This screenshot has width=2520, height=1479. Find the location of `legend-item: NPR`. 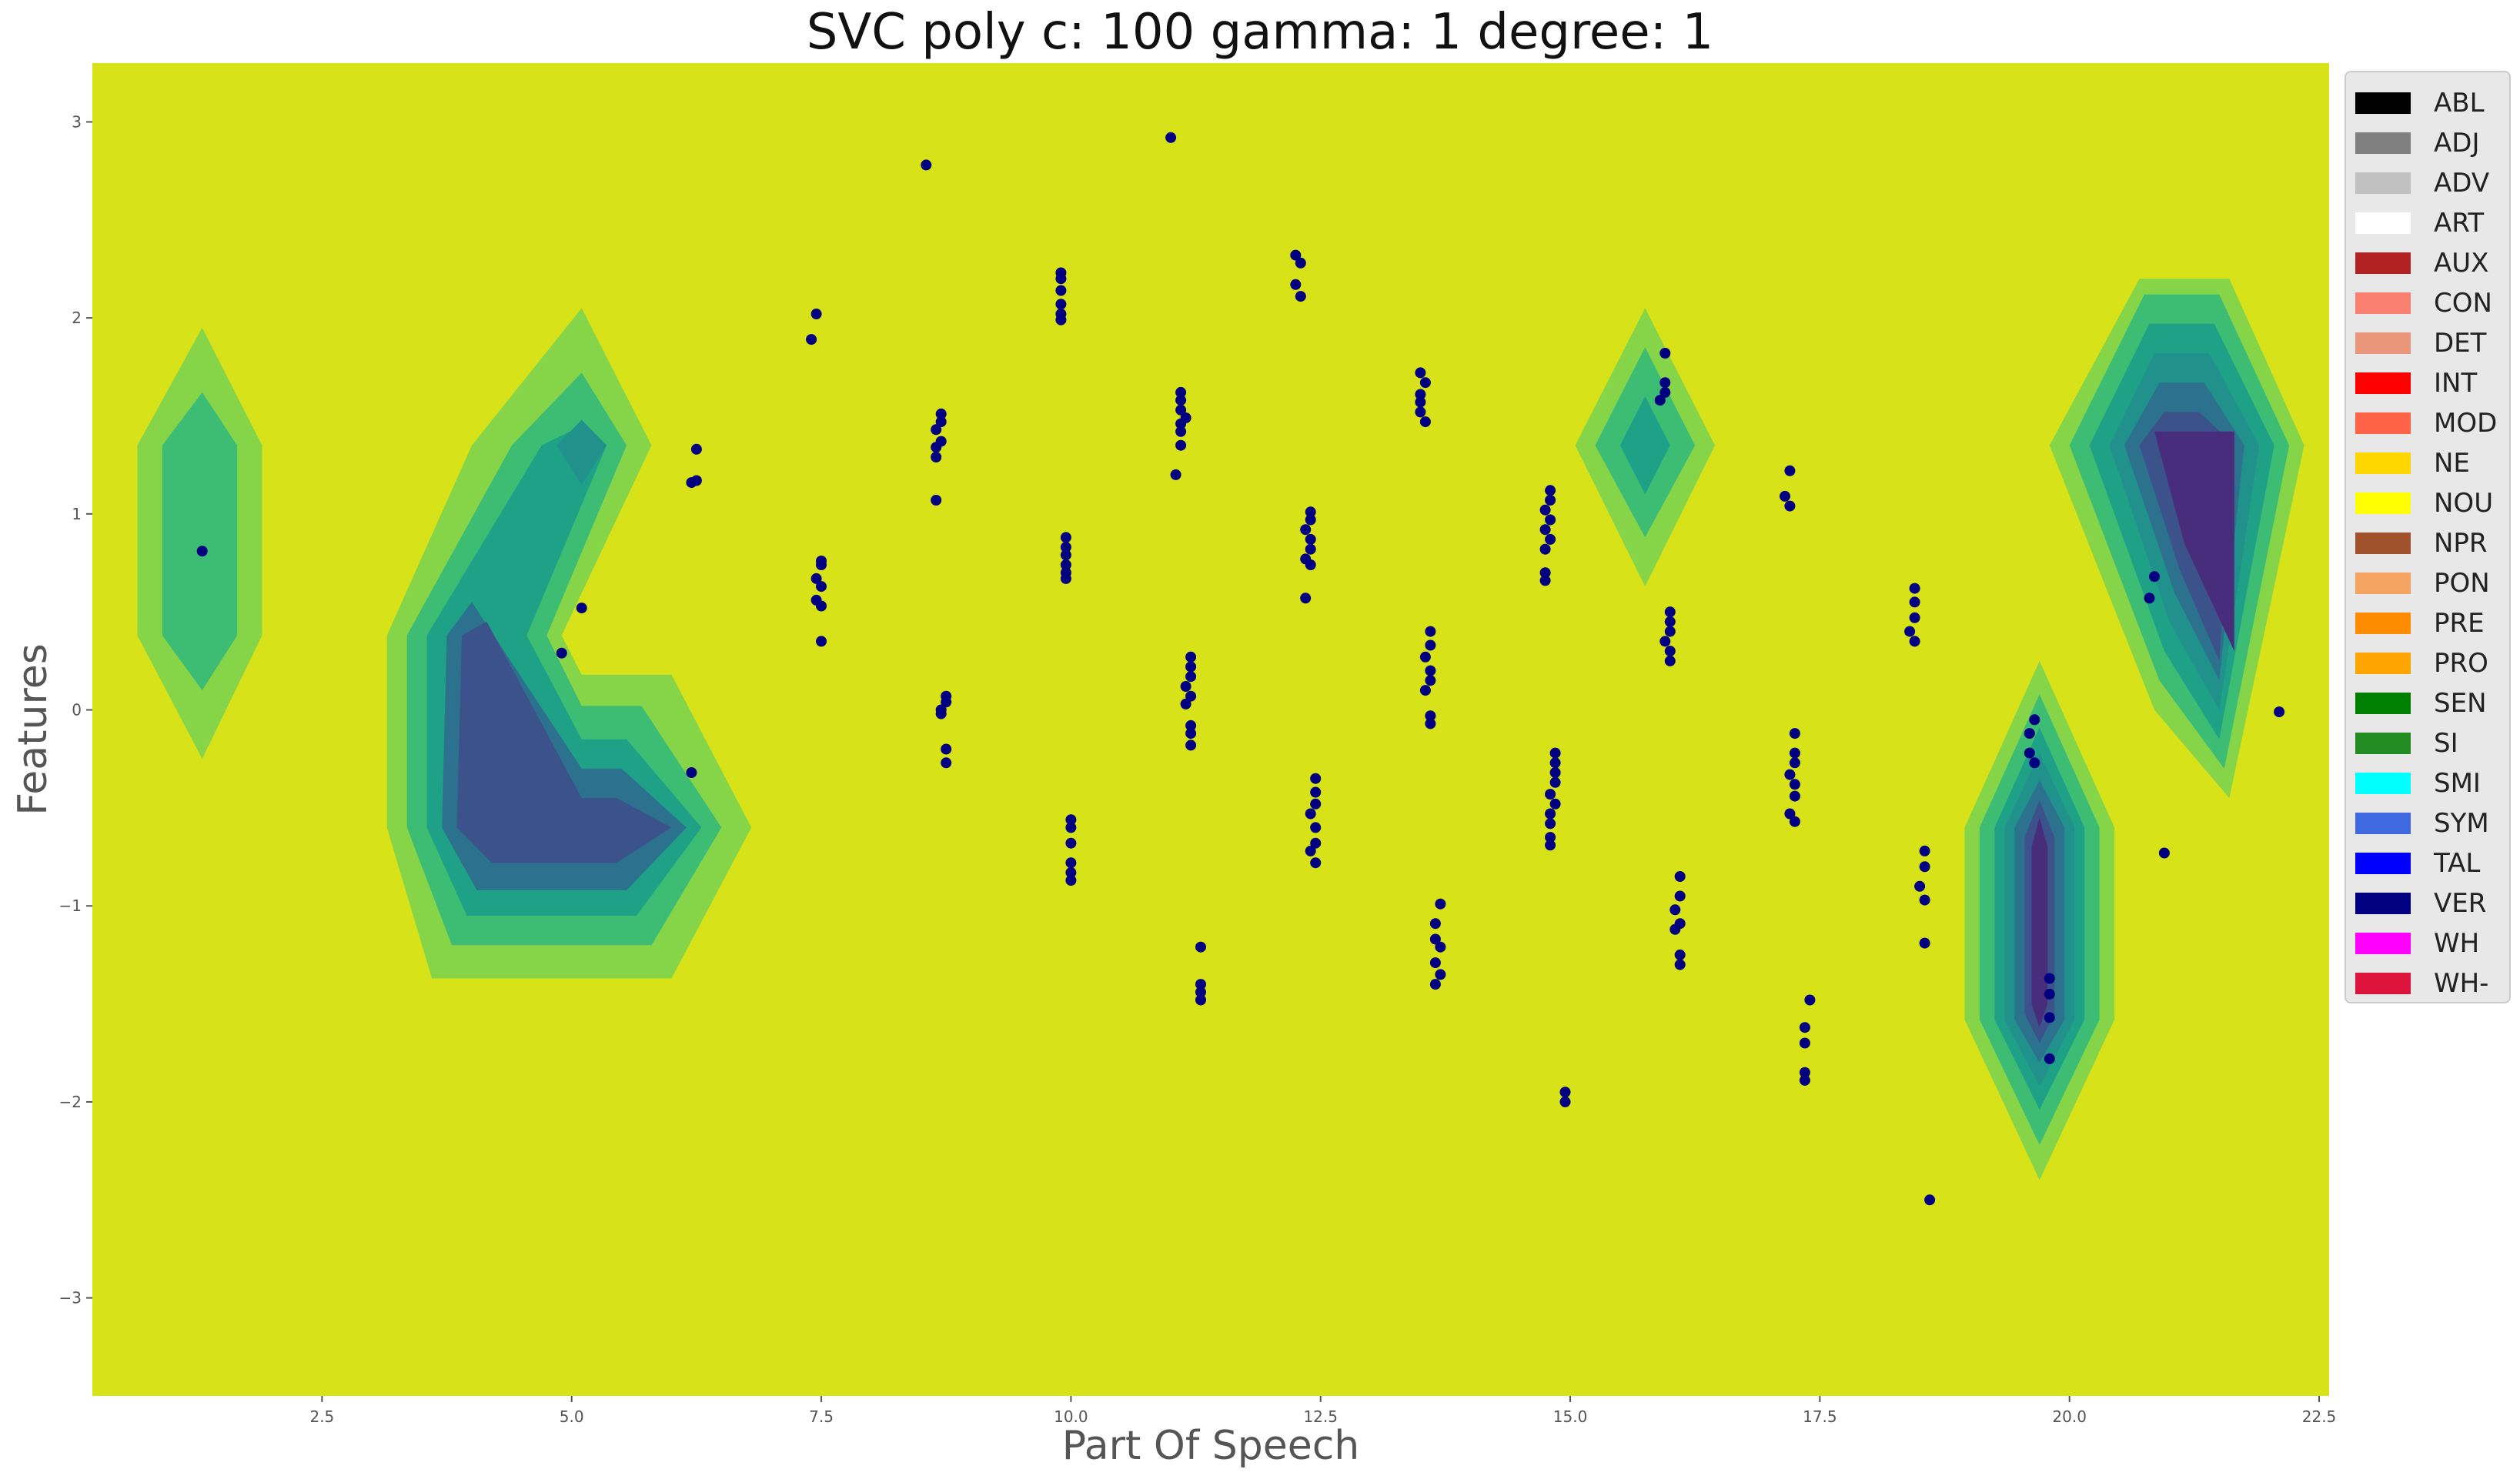

legend-item: NPR is located at coordinates (2421, 543).